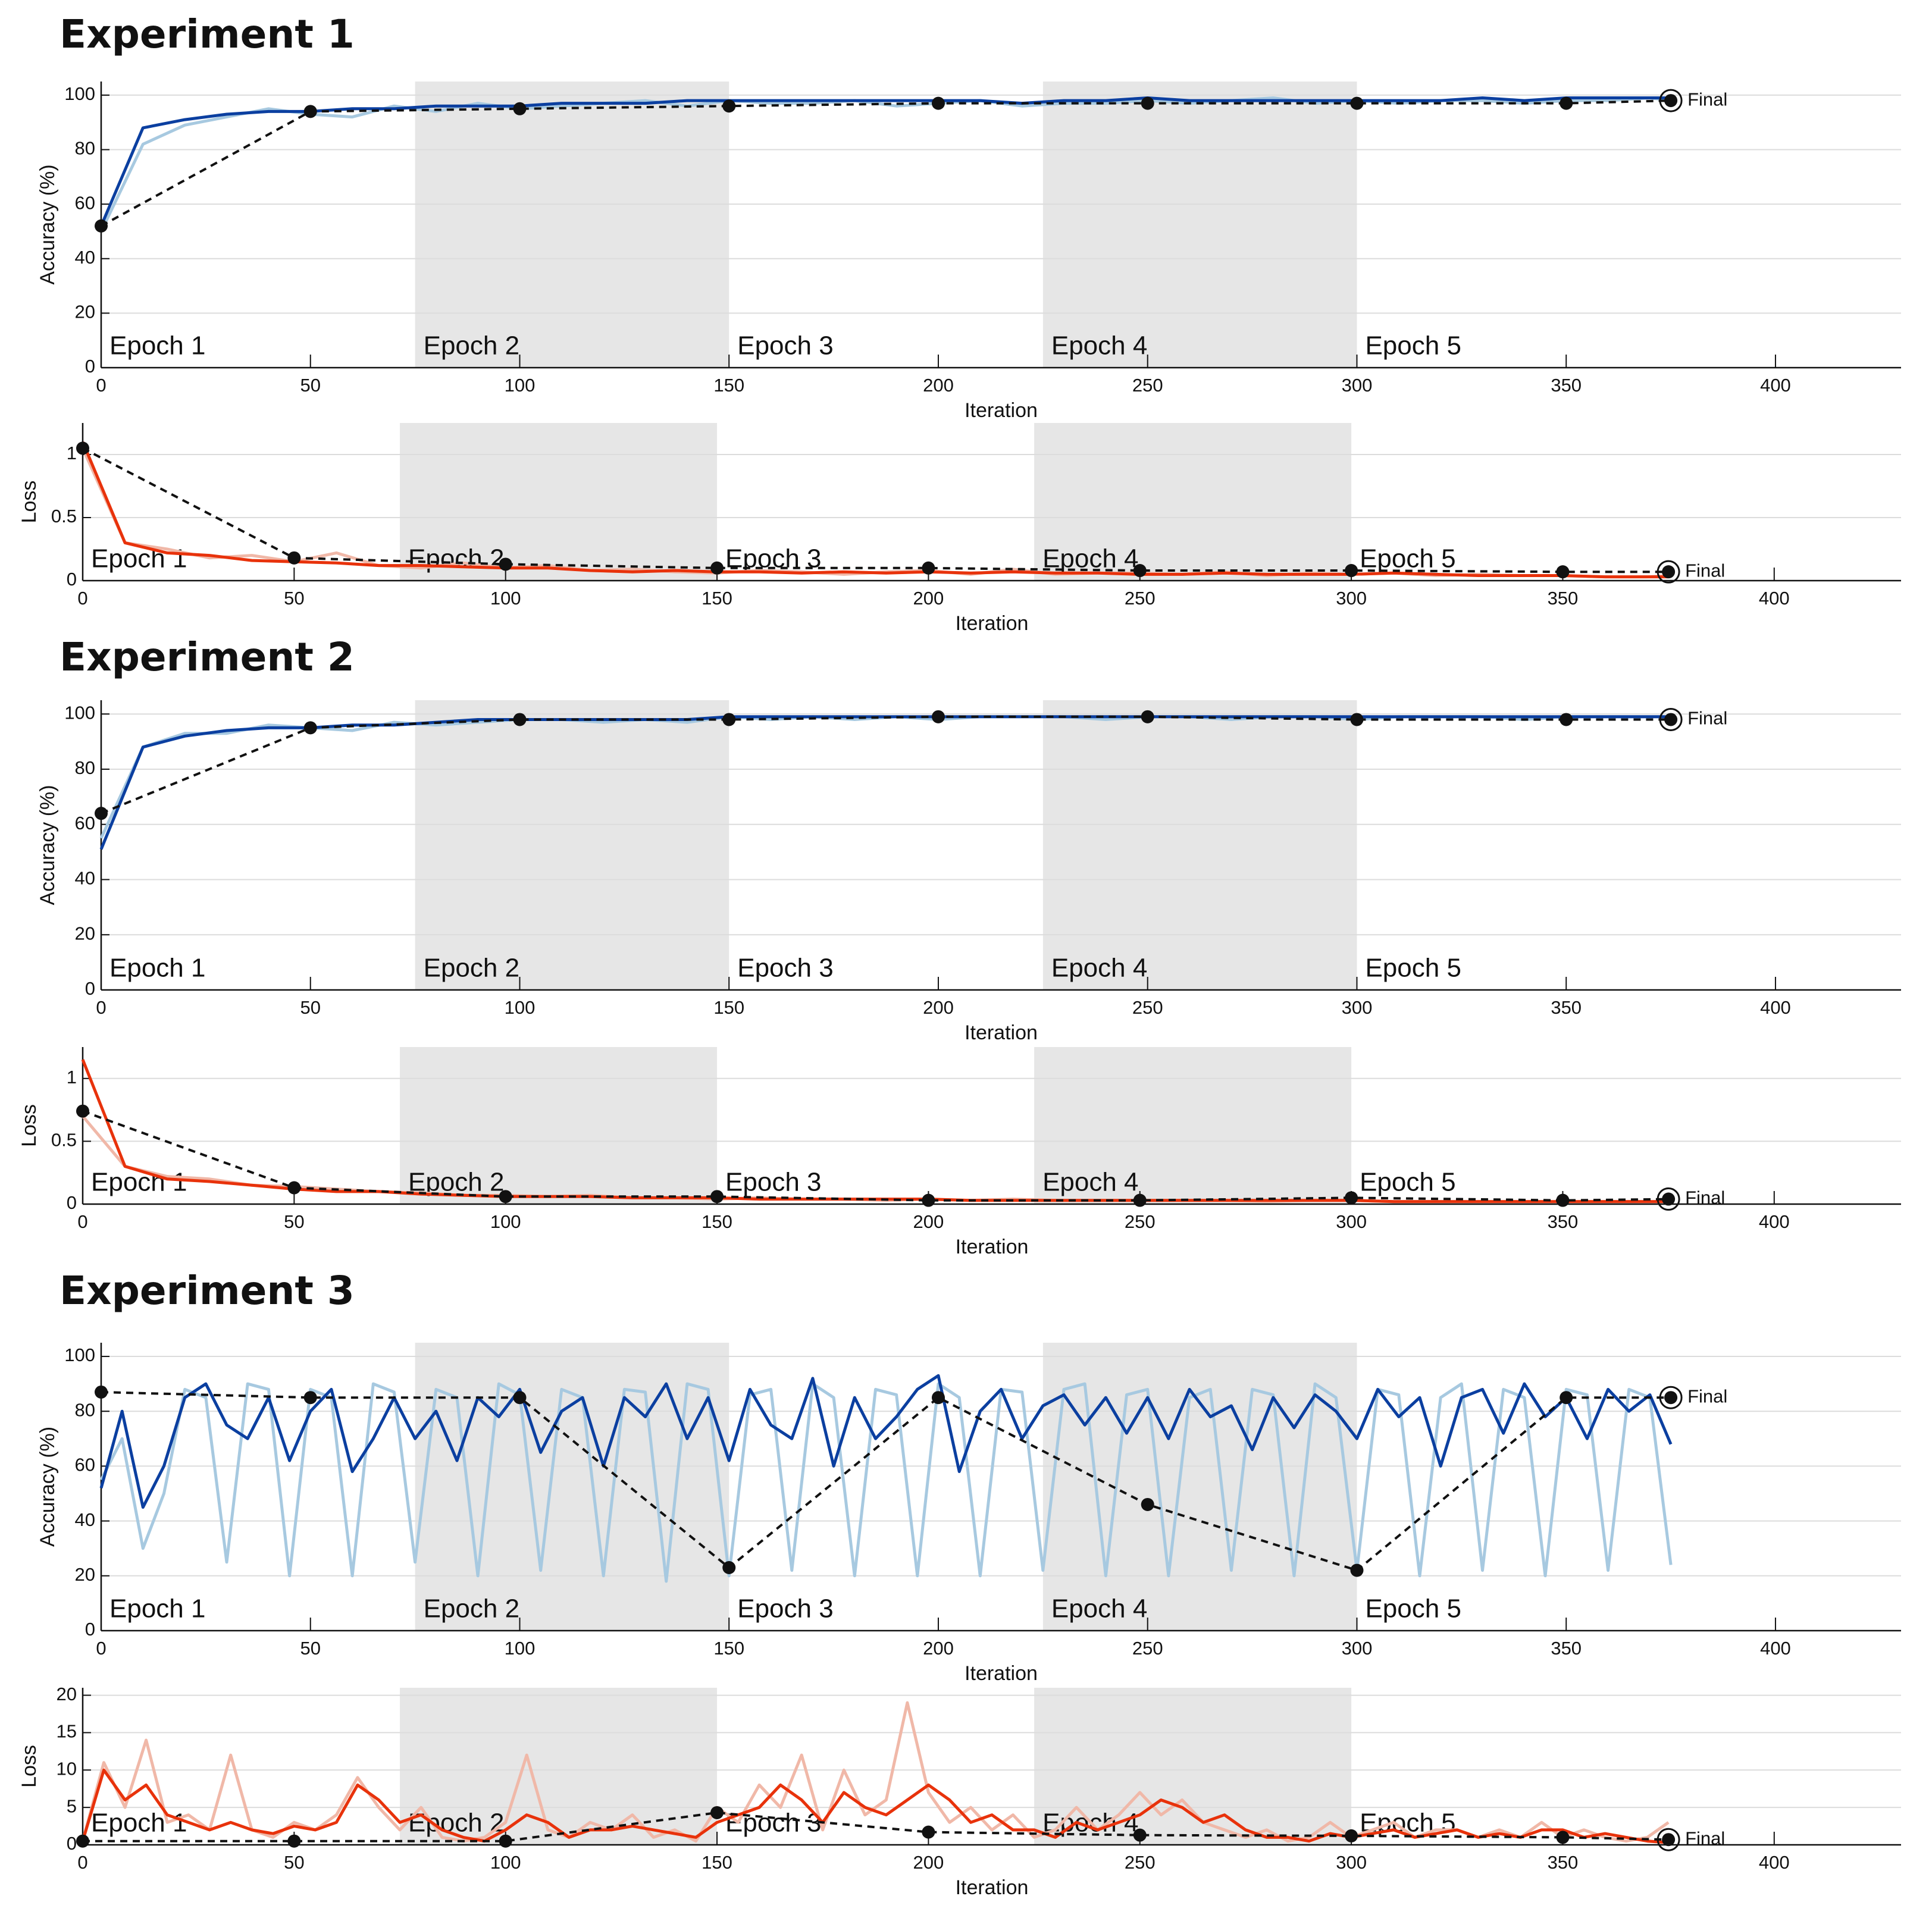 The image size is (1932, 1918). Describe the element at coordinates (72, 1805) in the screenshot. I see `y-tick-label: 5` at that location.